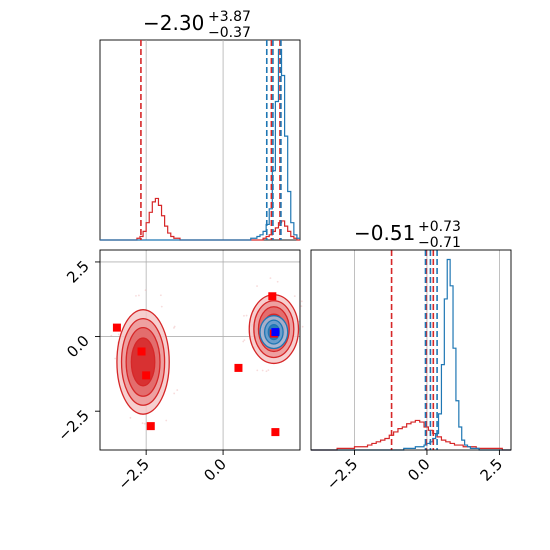 The height and width of the screenshot is (550, 550). Describe the element at coordinates (384, 233) in the screenshot. I see `title-param2-value: −0.51` at that location.